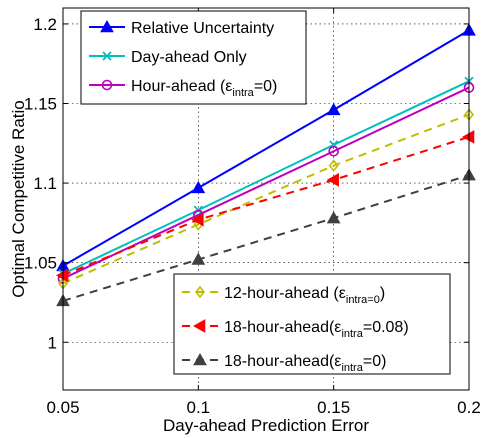 The image size is (490, 438). I want to click on legend-label: Hour-ahead (εintra=0), so click(204, 88).